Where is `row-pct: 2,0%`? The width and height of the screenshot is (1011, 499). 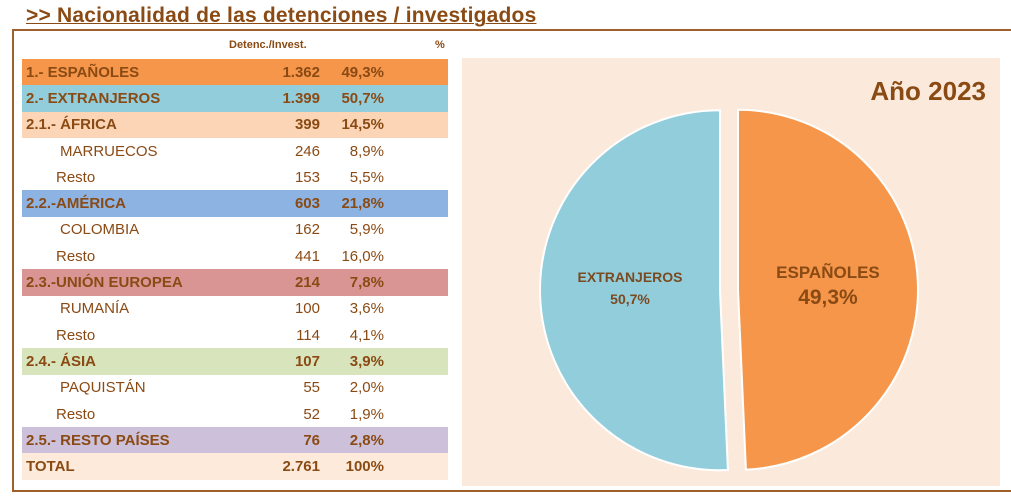 row-pct: 2,0% is located at coordinates (366, 388).